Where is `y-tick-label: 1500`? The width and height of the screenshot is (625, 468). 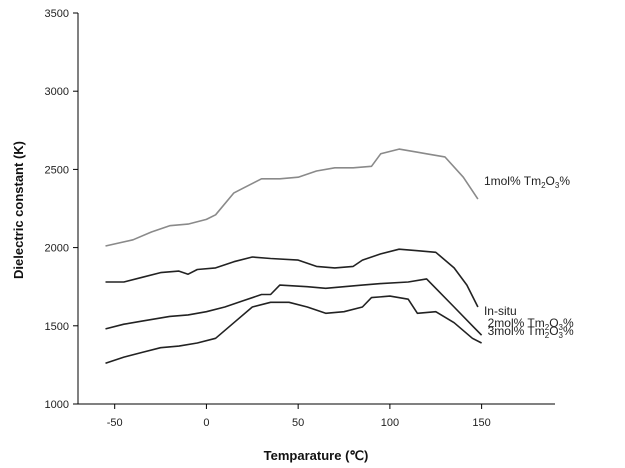
y-tick-label: 1500 is located at coordinates (57, 327).